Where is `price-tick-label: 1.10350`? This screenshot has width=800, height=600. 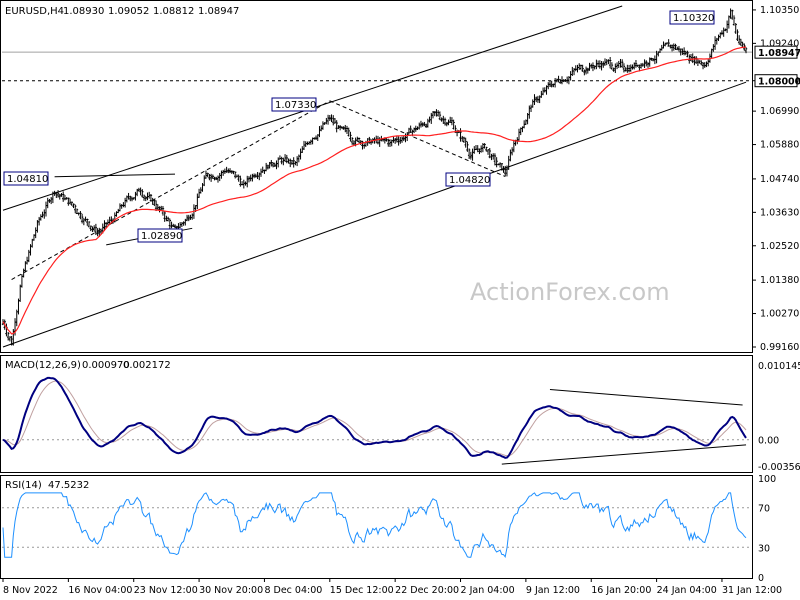
price-tick-label: 1.10350 is located at coordinates (779, 10).